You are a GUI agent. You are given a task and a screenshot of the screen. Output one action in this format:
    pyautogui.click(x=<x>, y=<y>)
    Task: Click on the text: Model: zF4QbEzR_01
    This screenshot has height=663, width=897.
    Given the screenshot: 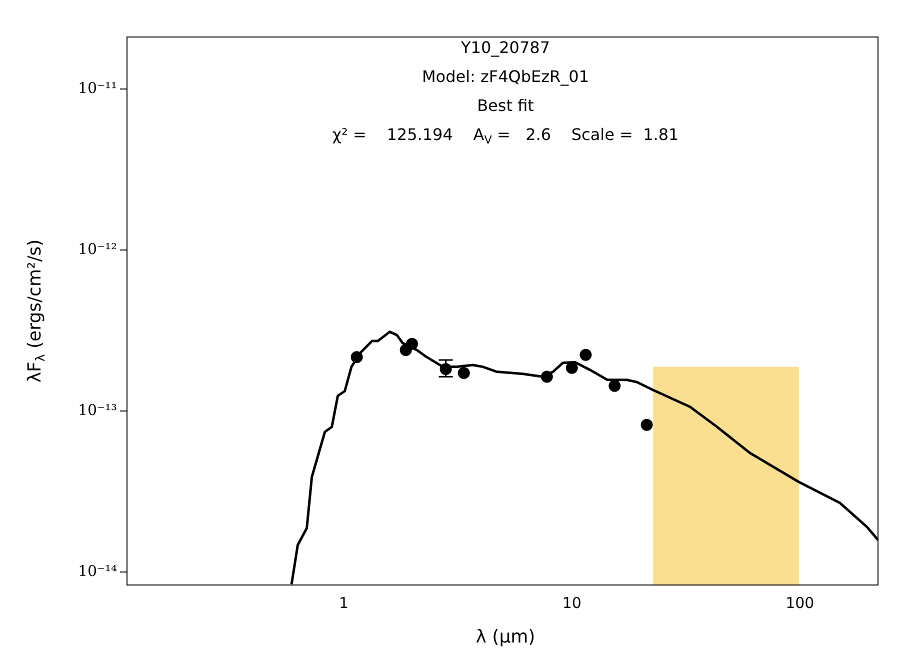 What is the action you would take?
    pyautogui.click(x=506, y=76)
    